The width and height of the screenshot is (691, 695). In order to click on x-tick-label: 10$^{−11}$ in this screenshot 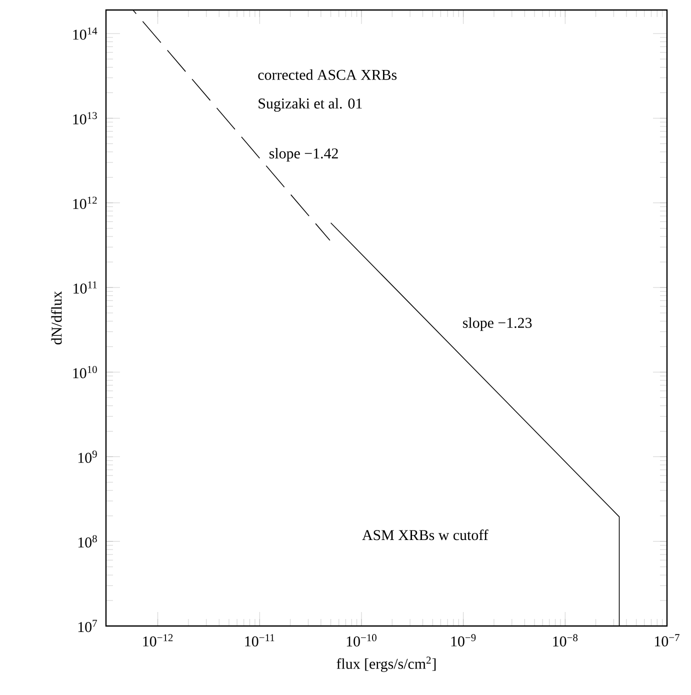, I will do `click(259, 640)`.